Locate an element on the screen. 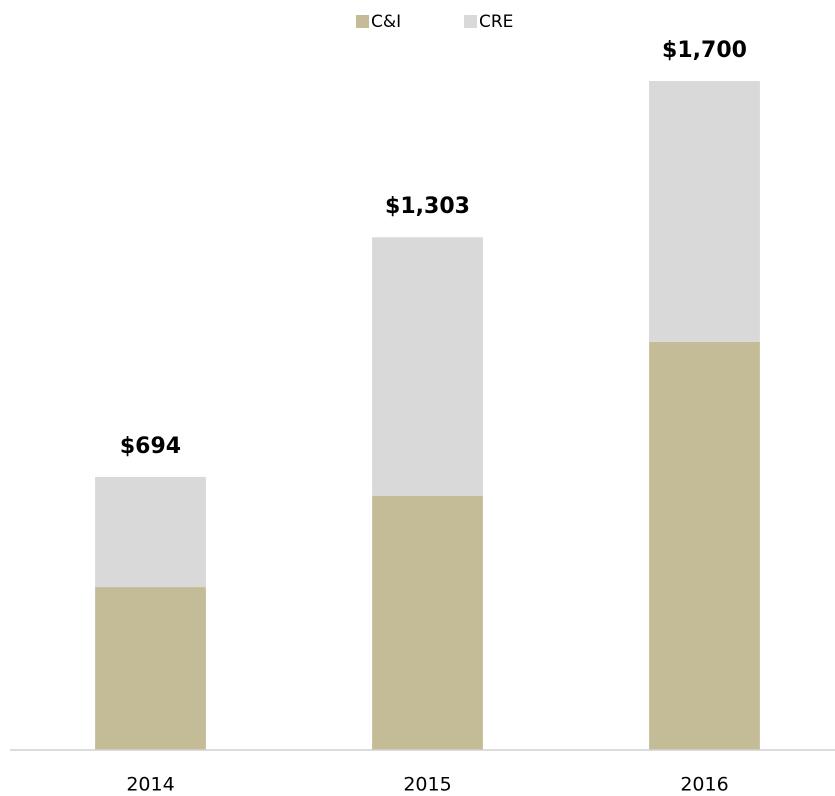  total-label: $1,700 is located at coordinates (704, 50).